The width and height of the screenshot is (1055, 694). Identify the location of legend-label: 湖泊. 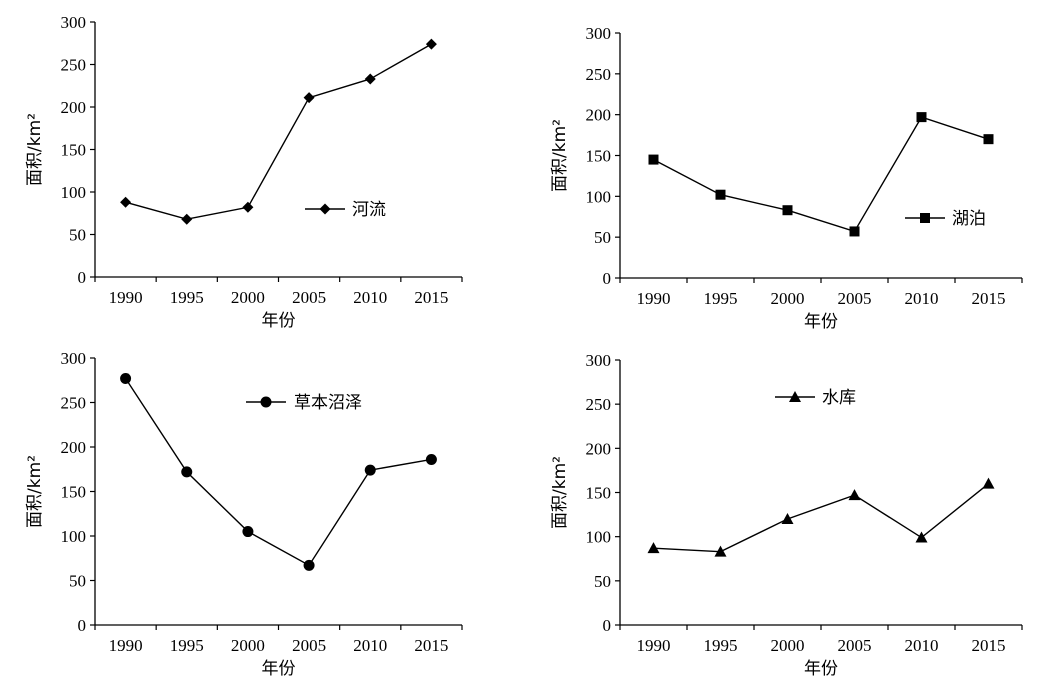
(969, 219).